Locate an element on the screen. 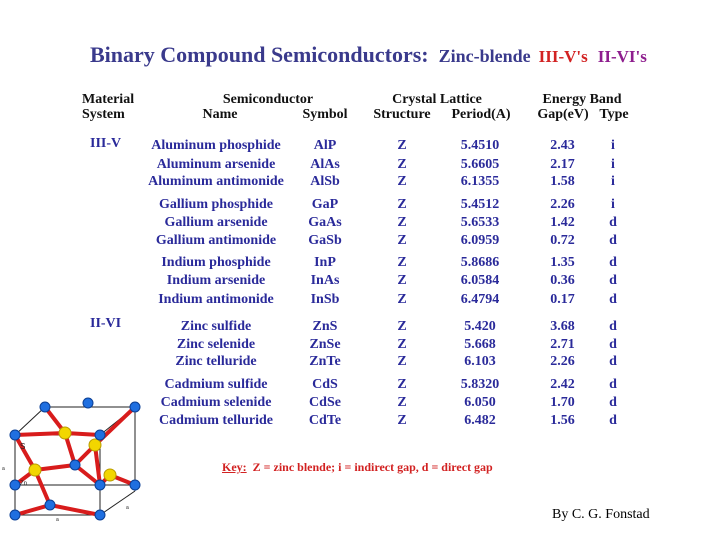  cell-period: 5.668 is located at coordinates (480, 344).